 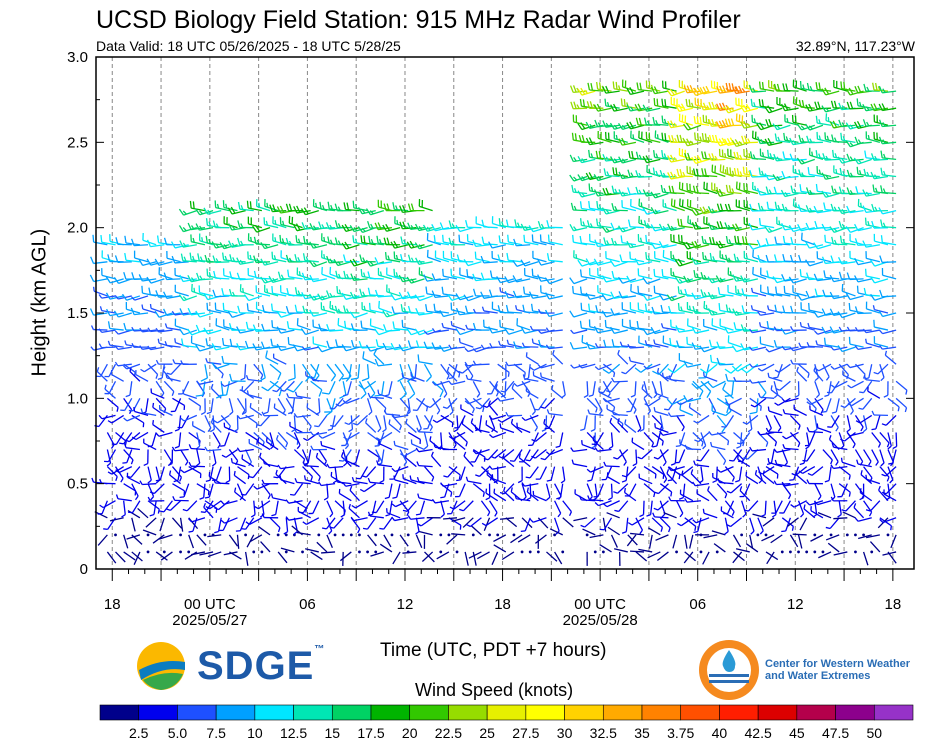 I want to click on calm-dot, so click(x=335, y=535).